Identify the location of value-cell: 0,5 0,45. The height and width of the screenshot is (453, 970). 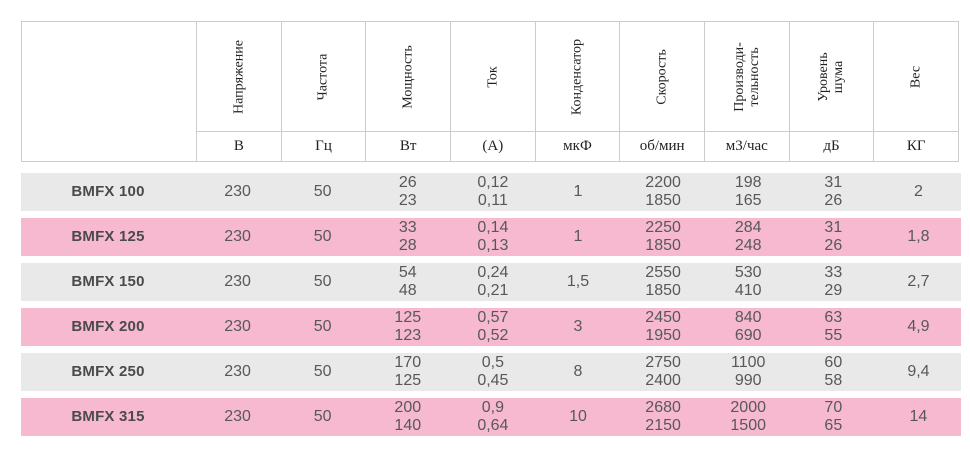
(493, 371).